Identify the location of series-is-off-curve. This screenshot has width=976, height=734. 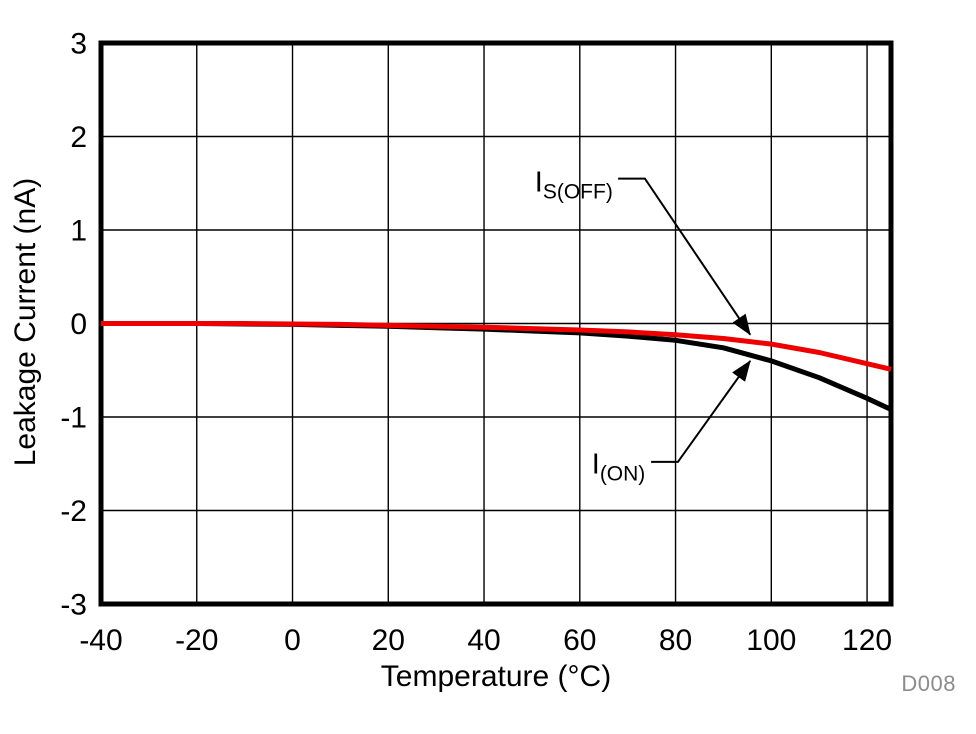
(496, 346).